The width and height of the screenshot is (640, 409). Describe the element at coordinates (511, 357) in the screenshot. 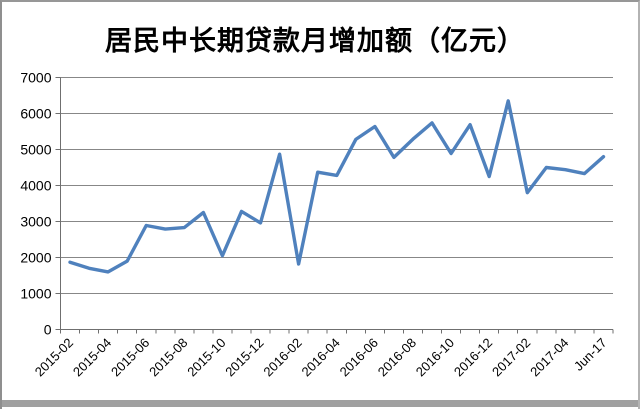

I see `x-axis-tick-label: 2017-02` at that location.